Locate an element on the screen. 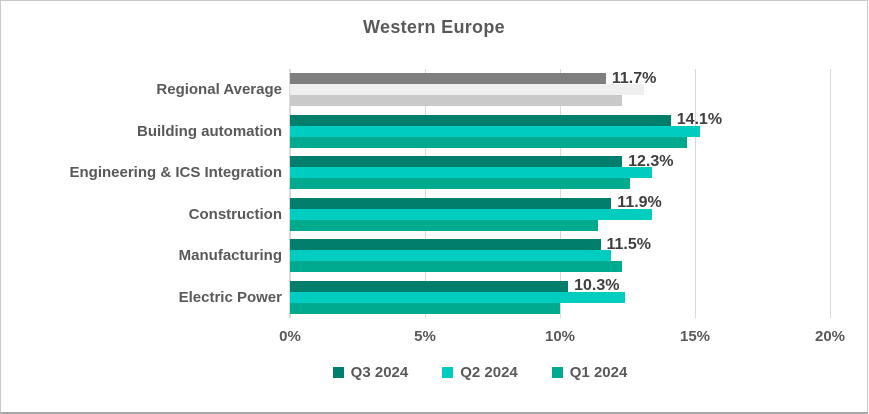  legend-label: Q2 2024 is located at coordinates (489, 372).